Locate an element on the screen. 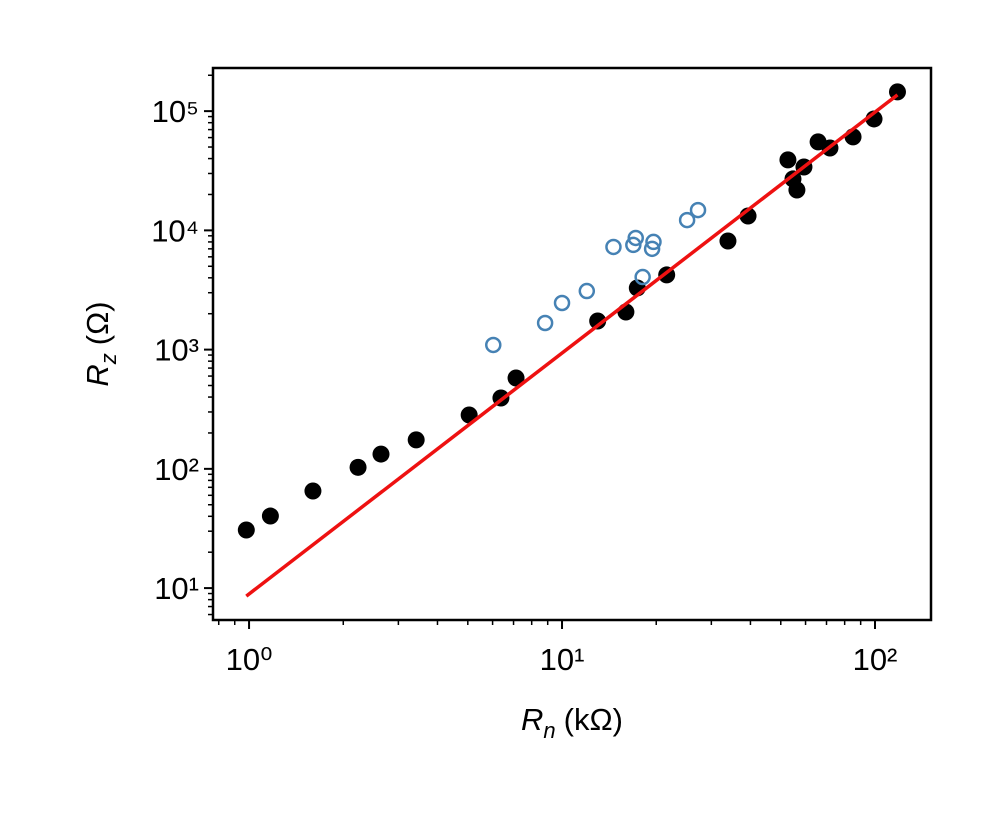  x-label-symbol: R is located at coordinates (532, 719).